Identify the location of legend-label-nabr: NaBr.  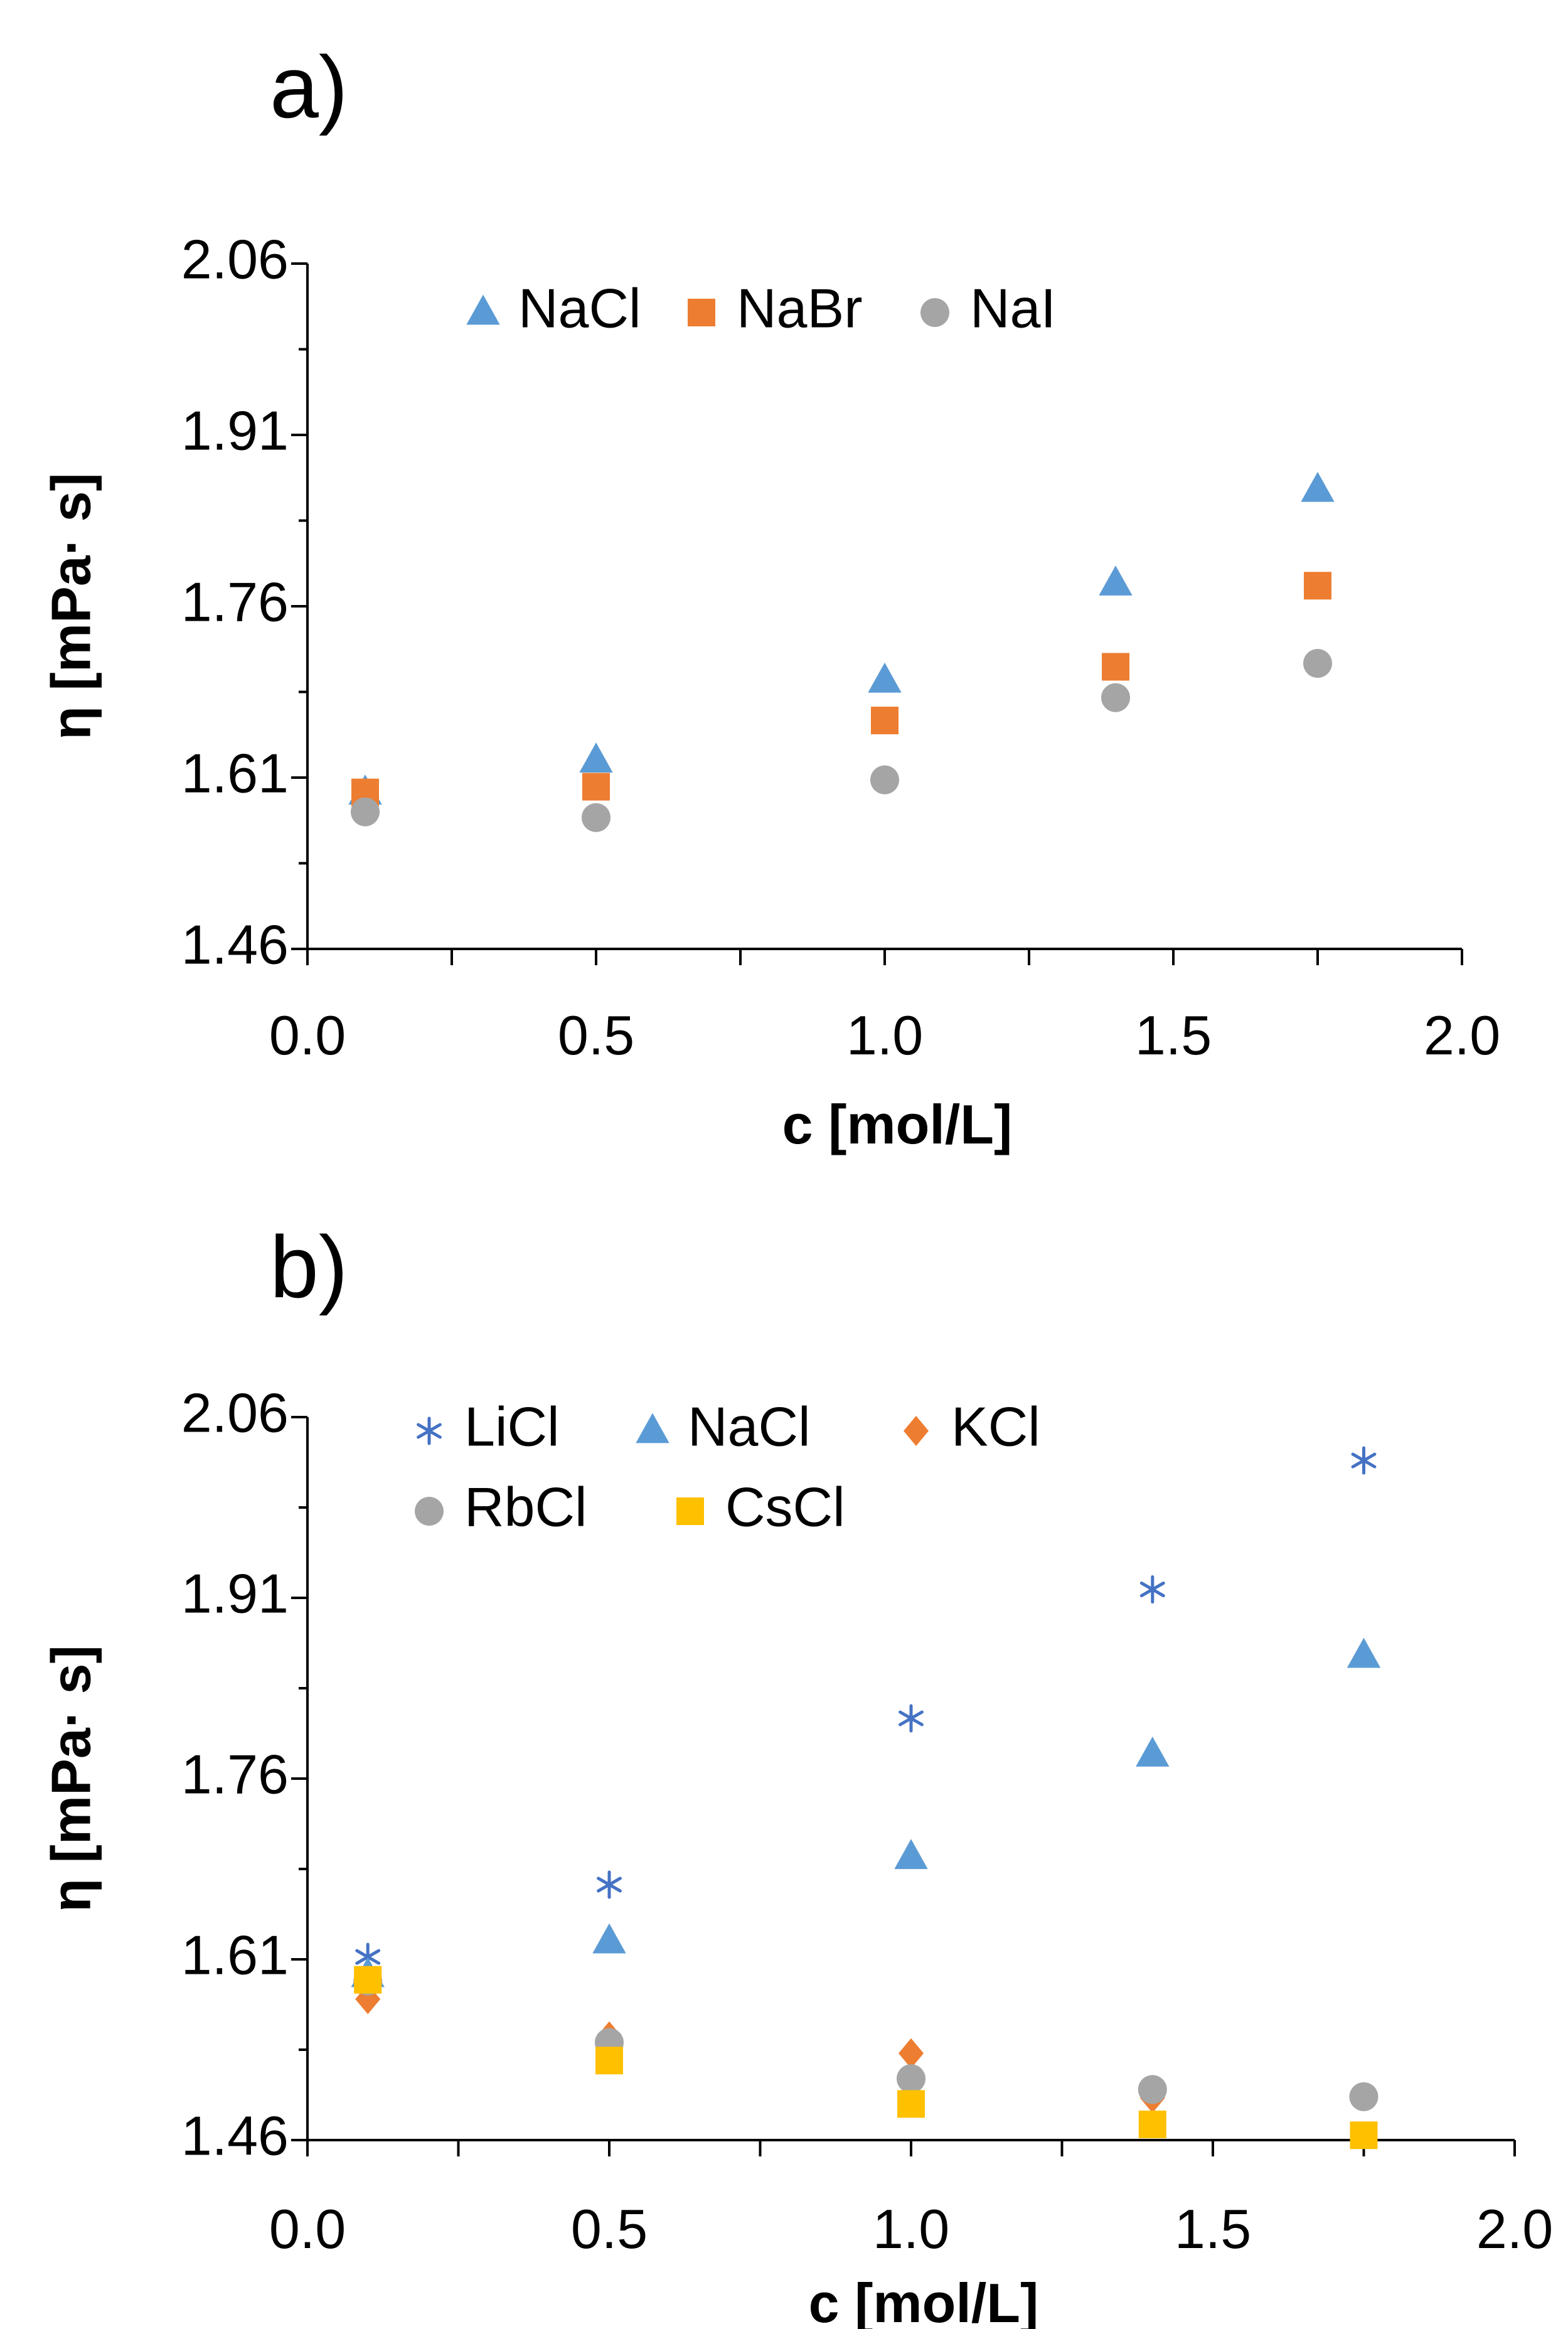
(800, 308).